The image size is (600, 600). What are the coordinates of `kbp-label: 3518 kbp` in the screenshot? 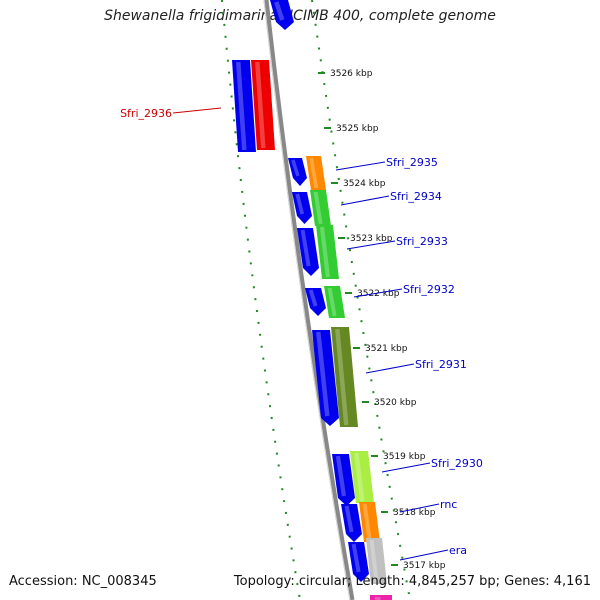 It's located at (414, 513).